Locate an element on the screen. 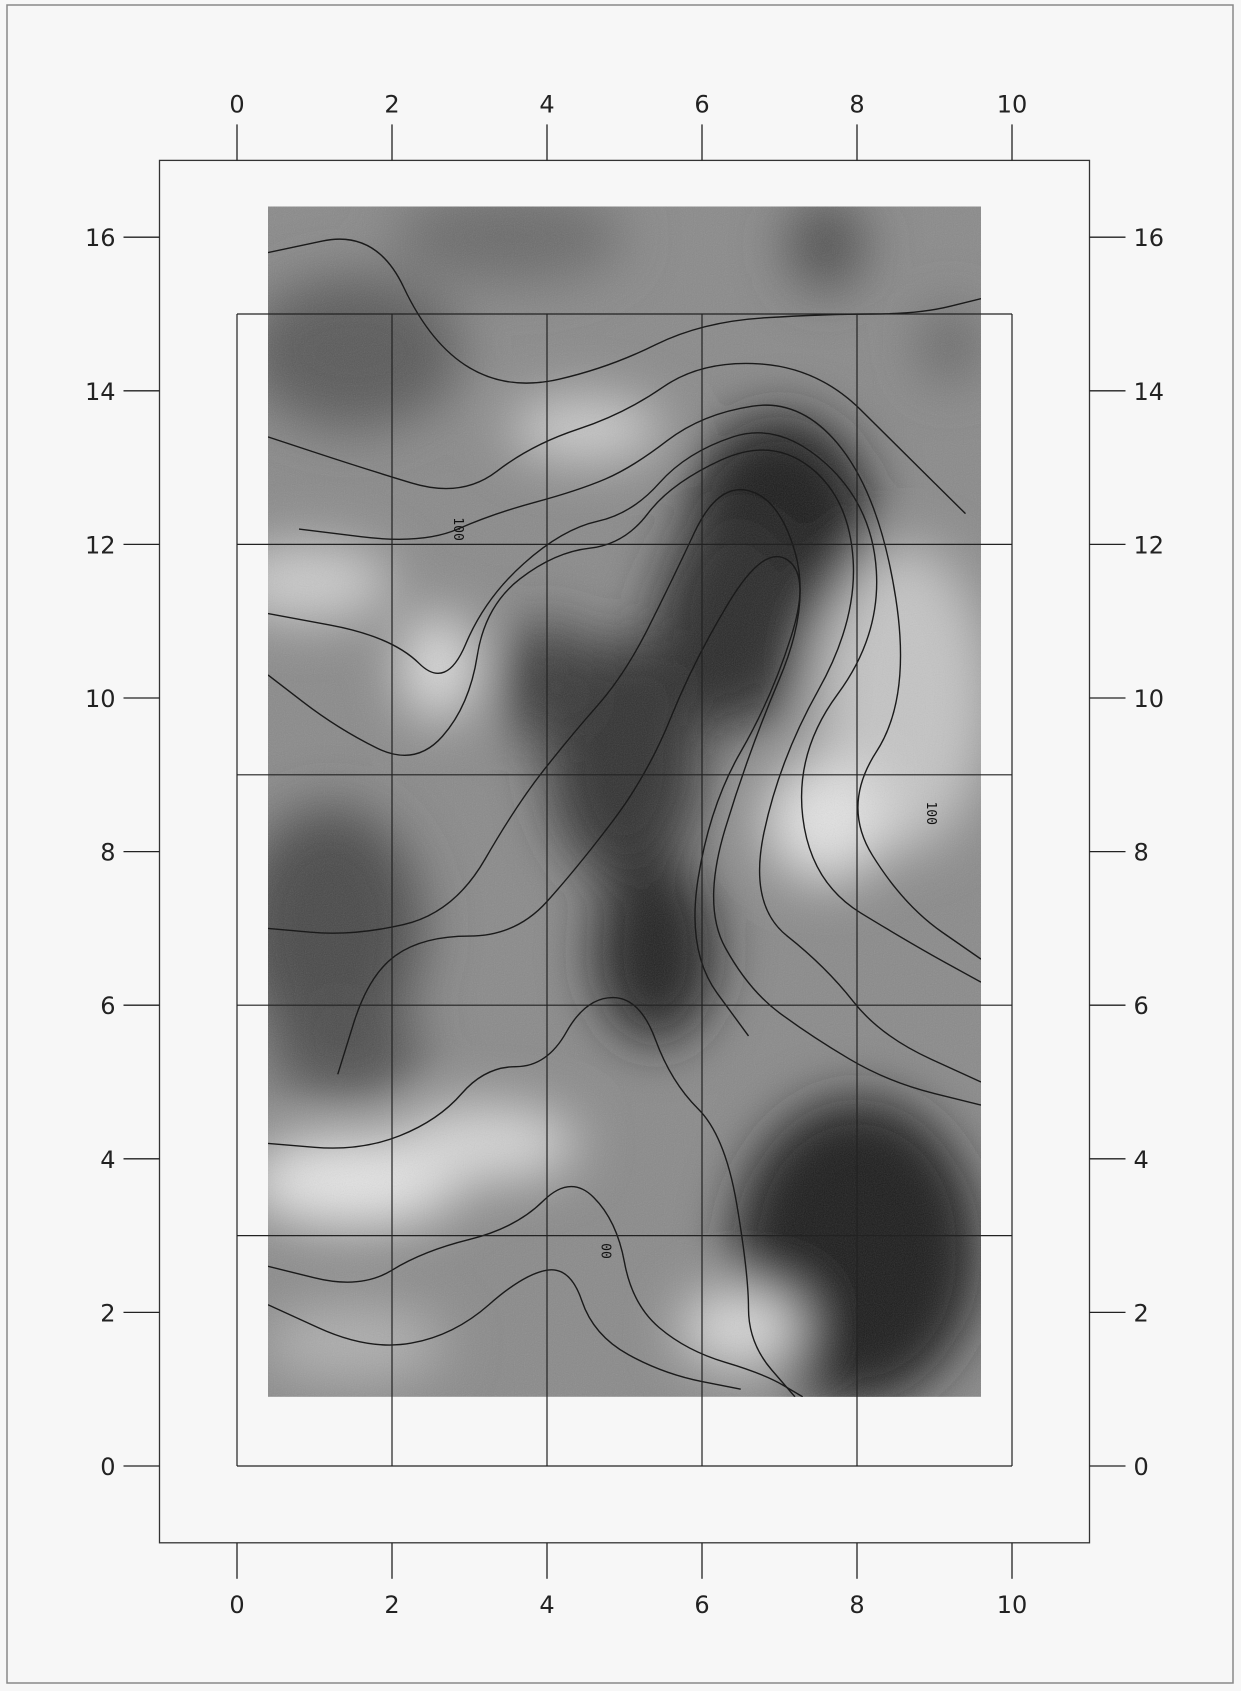 The image size is (1241, 1691). y-tick-label-right: 12 is located at coordinates (1149, 545).